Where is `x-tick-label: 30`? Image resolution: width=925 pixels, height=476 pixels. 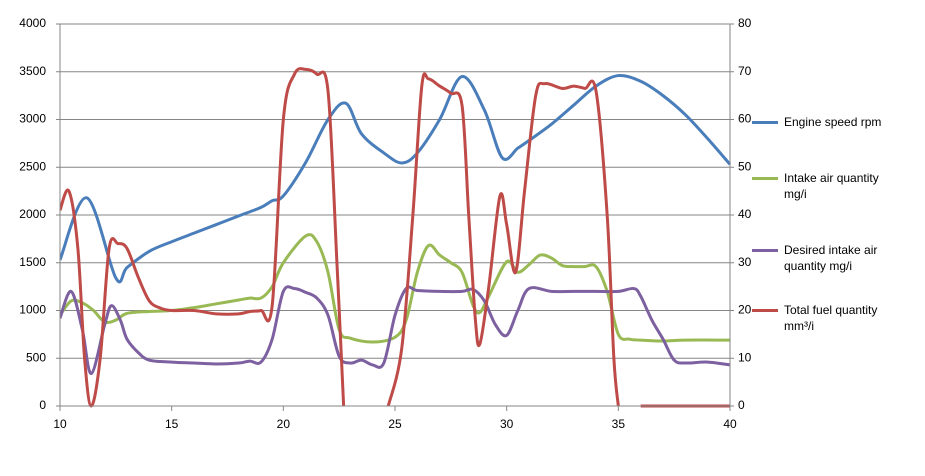
x-tick-label: 30 is located at coordinates (507, 424).